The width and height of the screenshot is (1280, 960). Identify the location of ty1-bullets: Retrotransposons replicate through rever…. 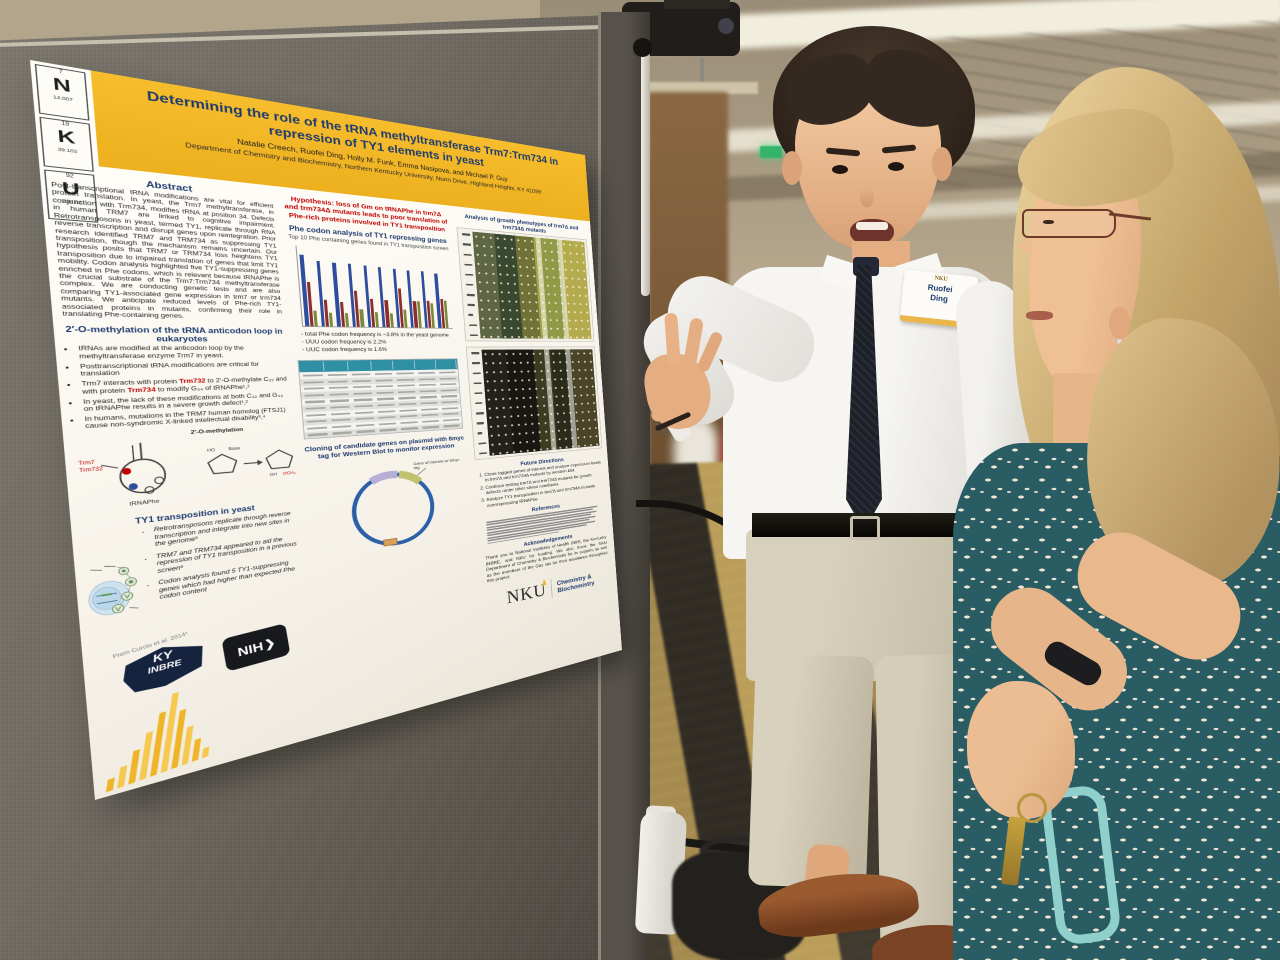
(225, 576).